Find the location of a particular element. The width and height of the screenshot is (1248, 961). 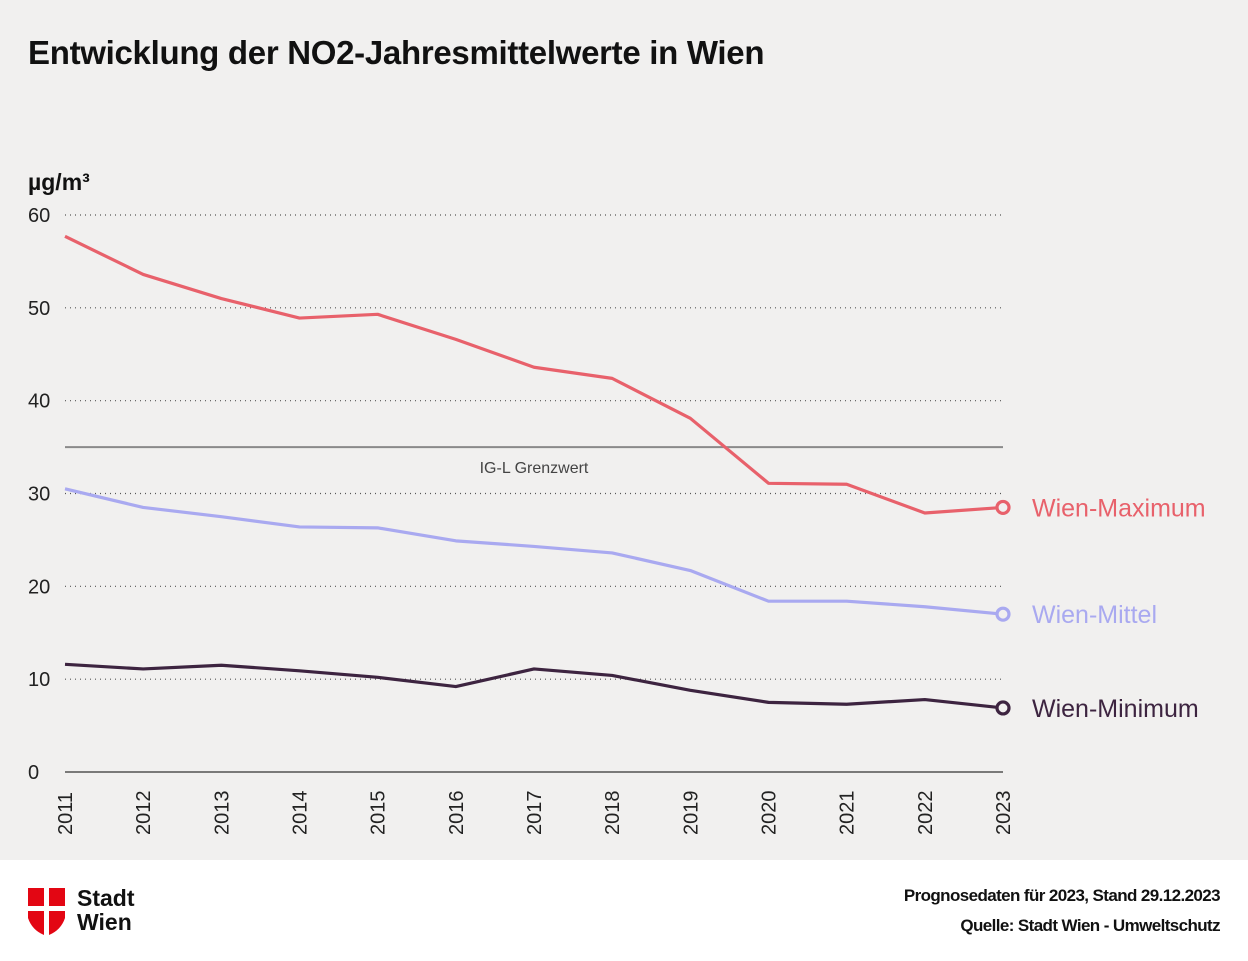

x-tick-label: 2023 is located at coordinates (1004, 813).